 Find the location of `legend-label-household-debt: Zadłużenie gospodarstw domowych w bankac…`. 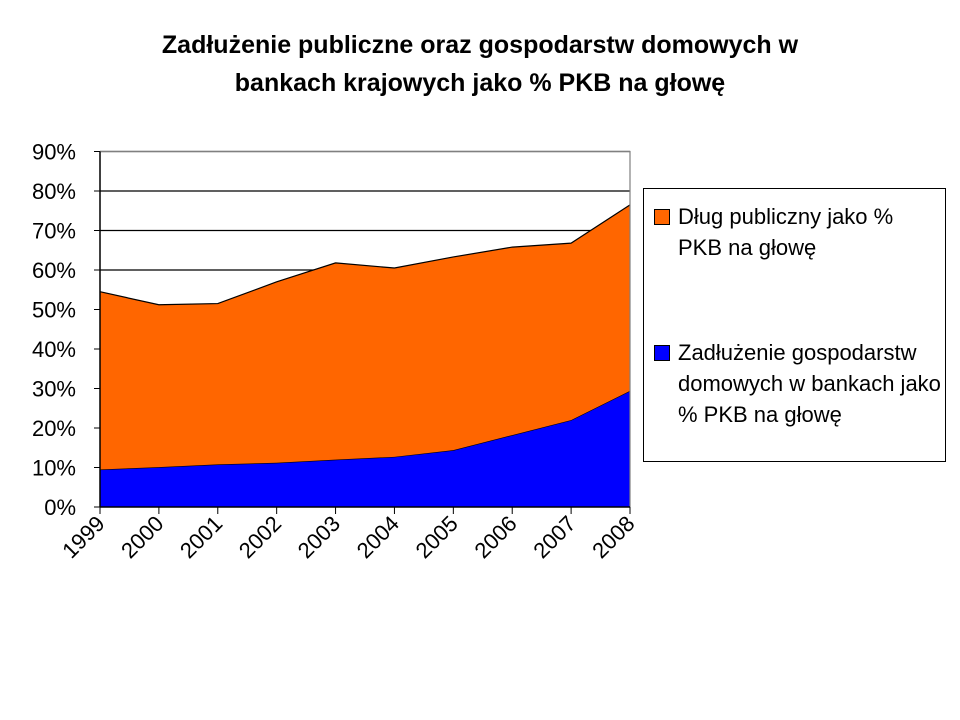

legend-label-household-debt: Zadłużenie gospodarstw domowych w bankac… is located at coordinates (809, 383).